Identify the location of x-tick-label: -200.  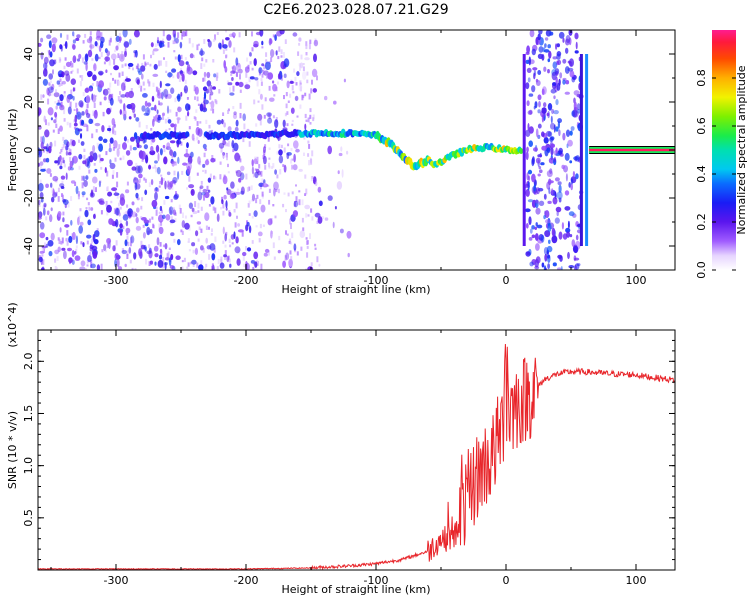
(246, 280).